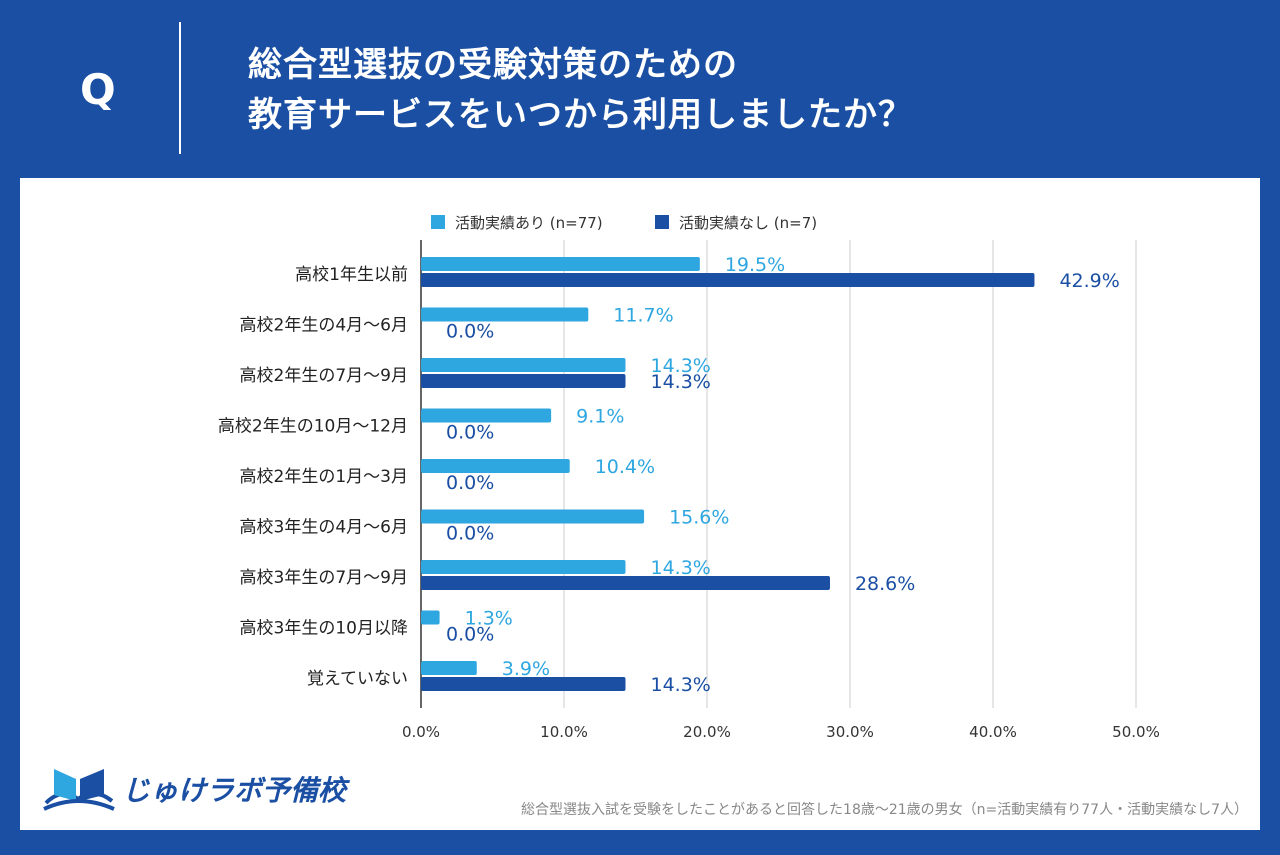 This screenshot has height=855, width=1280. What do you see at coordinates (885, 584) in the screenshot?
I see `data-label-series-2: 28.6%` at bounding box center [885, 584].